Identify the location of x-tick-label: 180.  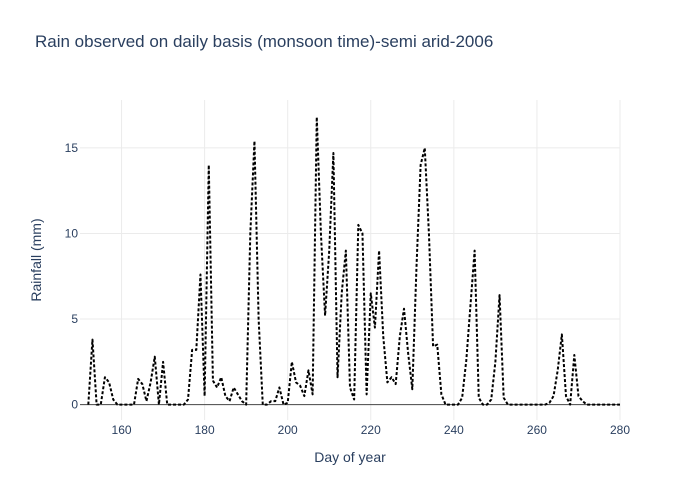
(205, 430).